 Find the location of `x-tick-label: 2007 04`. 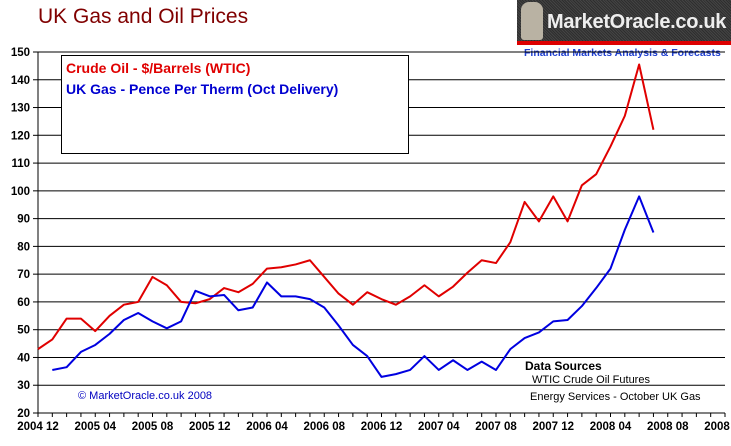

x-tick-label: 2007 04 is located at coordinates (439, 427).